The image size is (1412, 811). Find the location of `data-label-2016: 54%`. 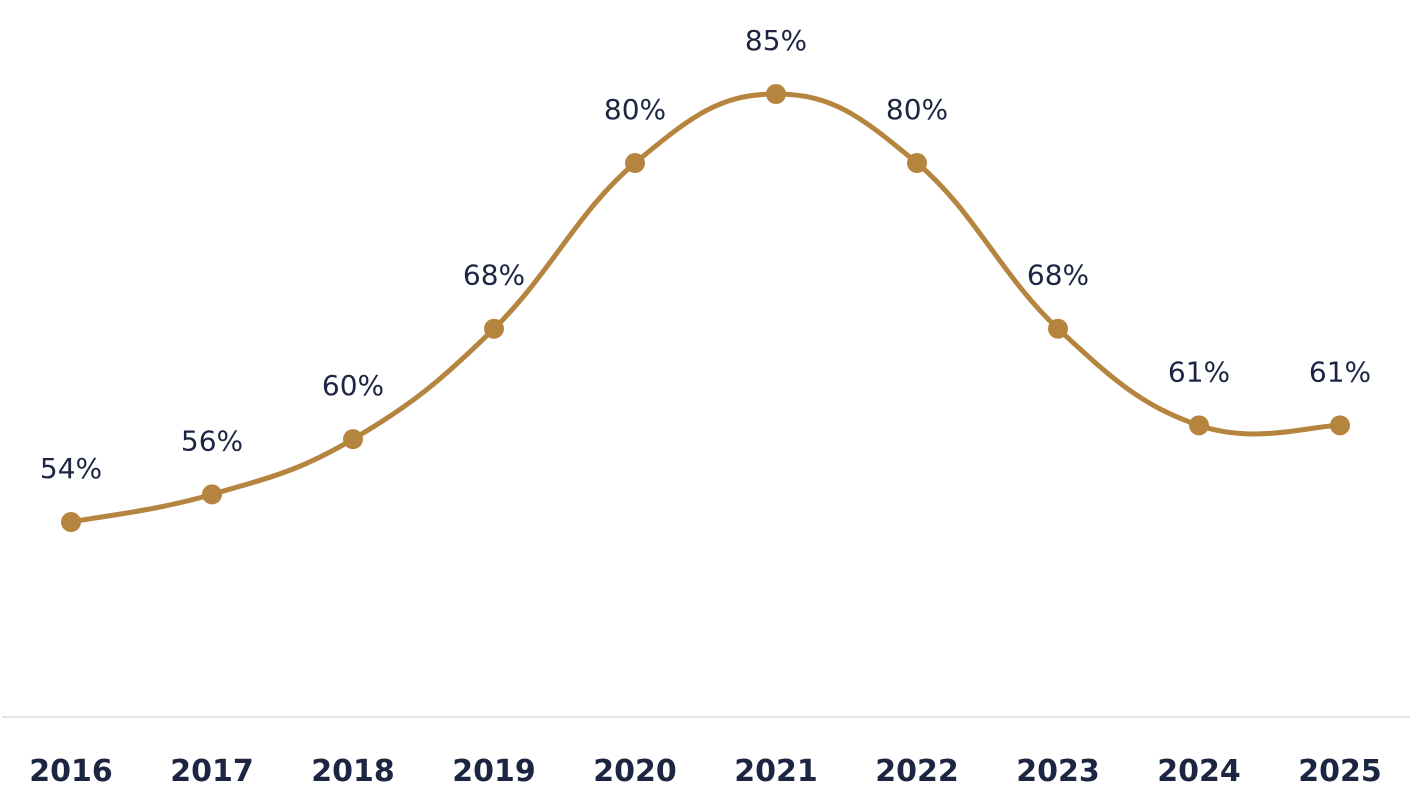

data-label-2016: 54% is located at coordinates (71, 468).